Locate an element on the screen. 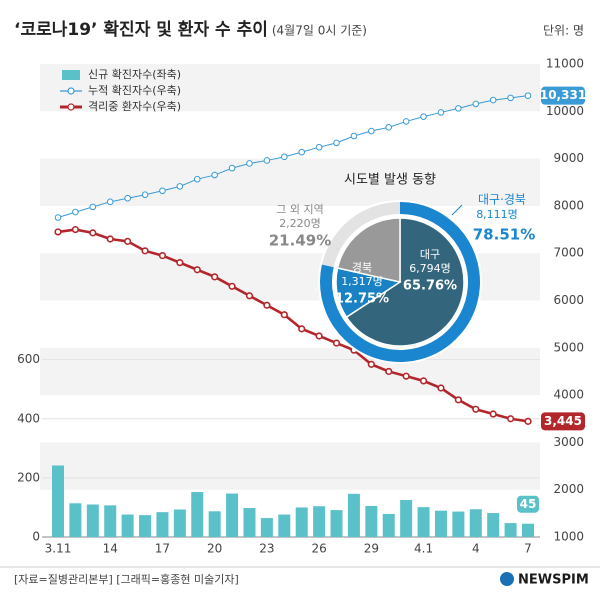  group-percent: 78.51% is located at coordinates (504, 235).